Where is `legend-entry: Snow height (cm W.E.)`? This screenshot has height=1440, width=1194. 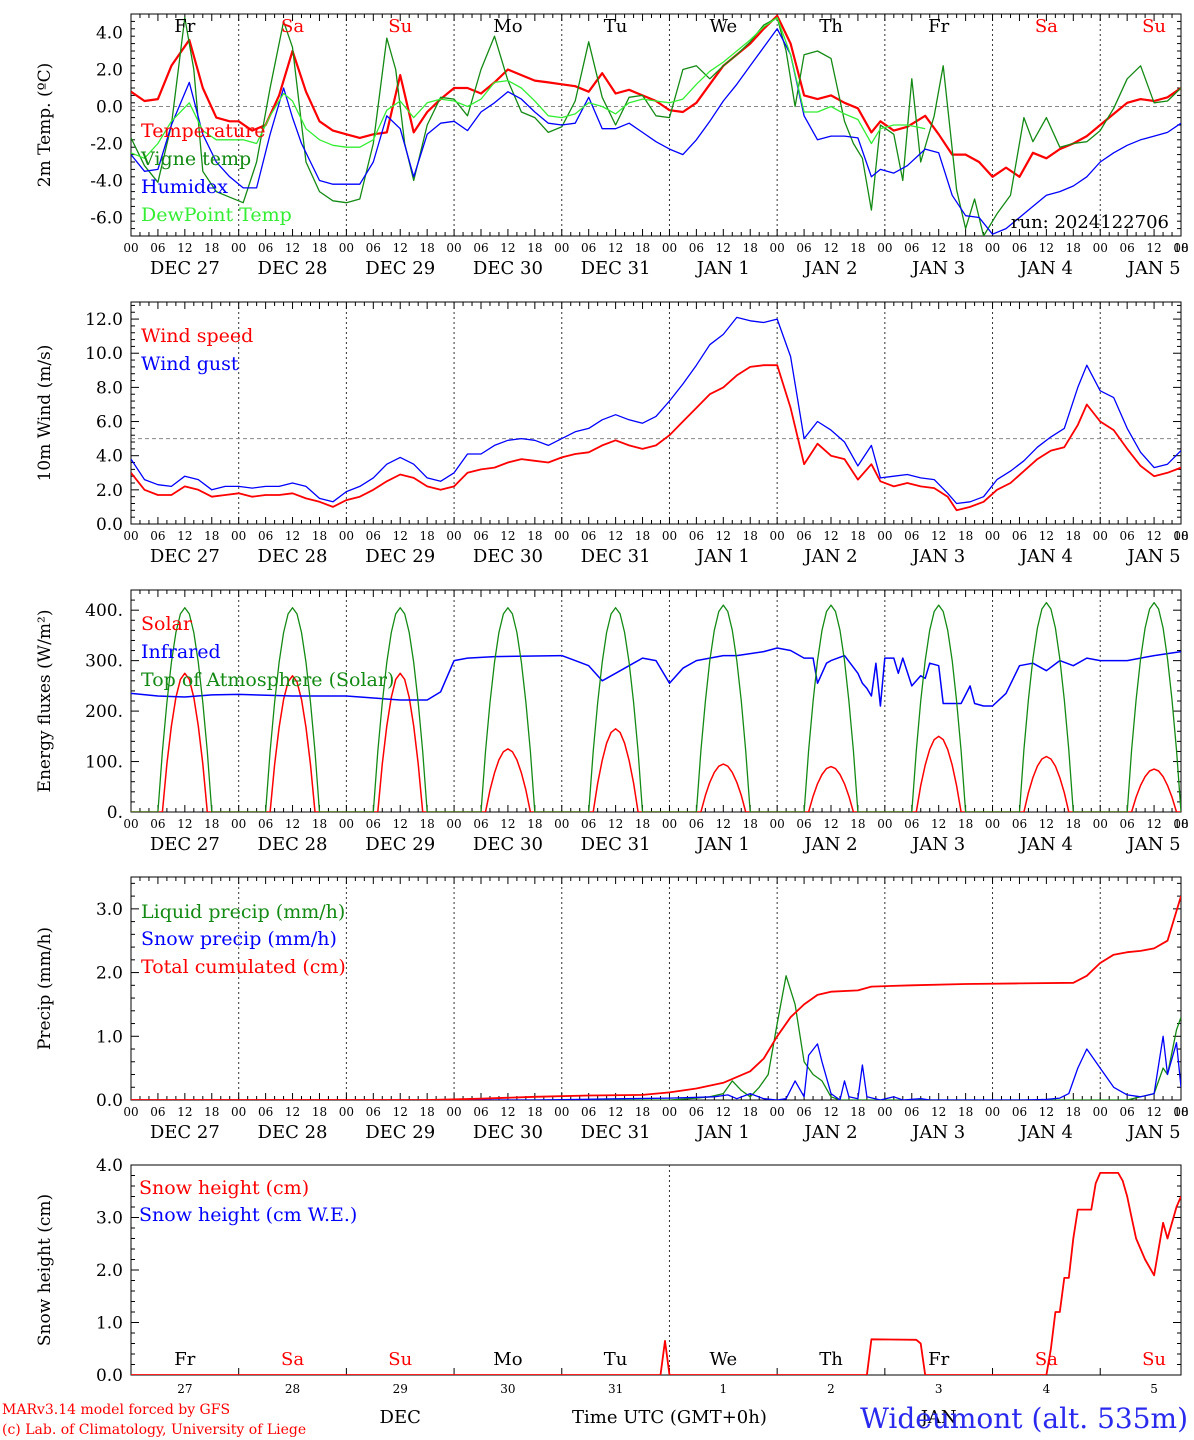 legend-entry: Snow height (cm W.E.) is located at coordinates (248, 1215).